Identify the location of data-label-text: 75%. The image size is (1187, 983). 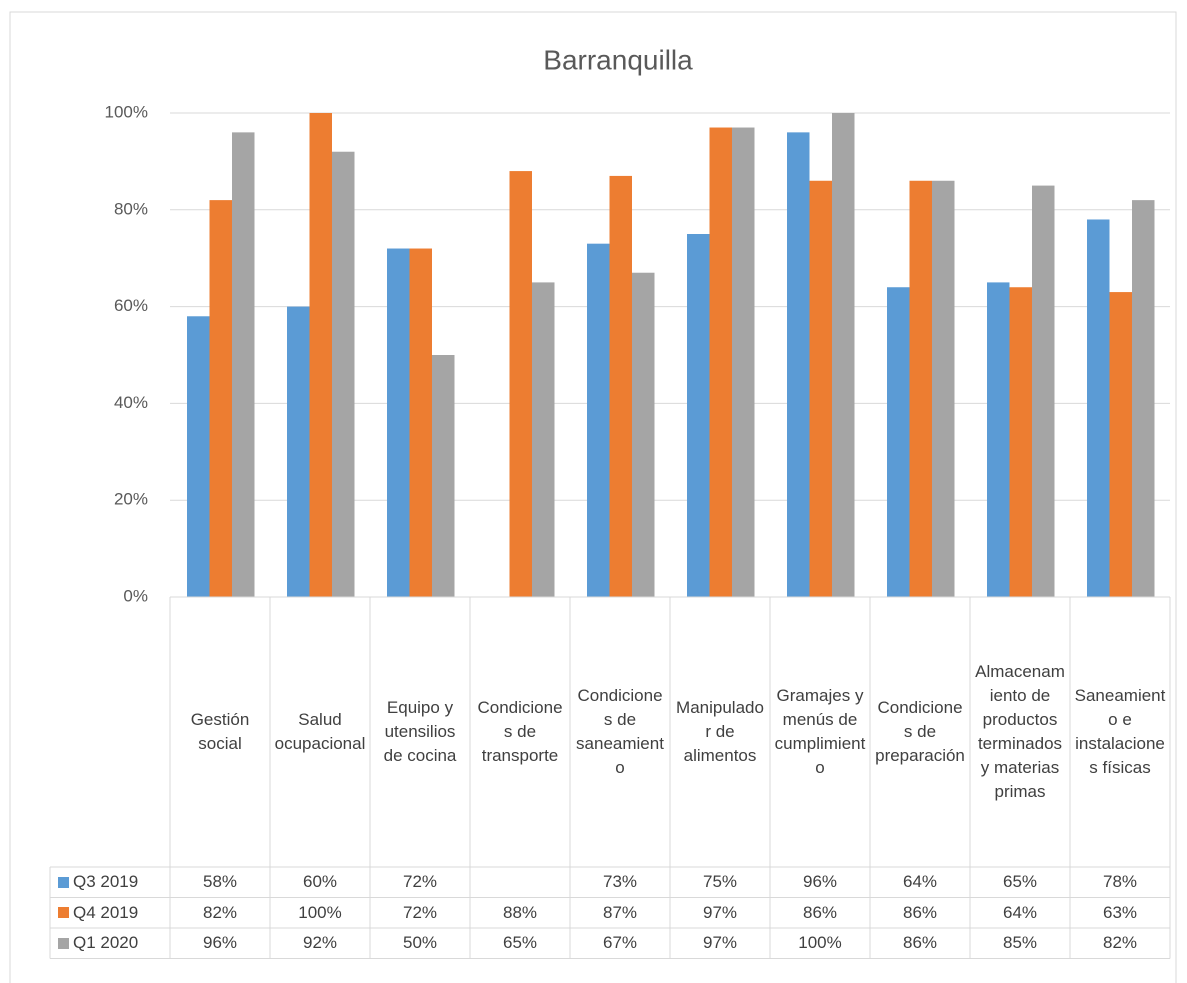
(720, 882).